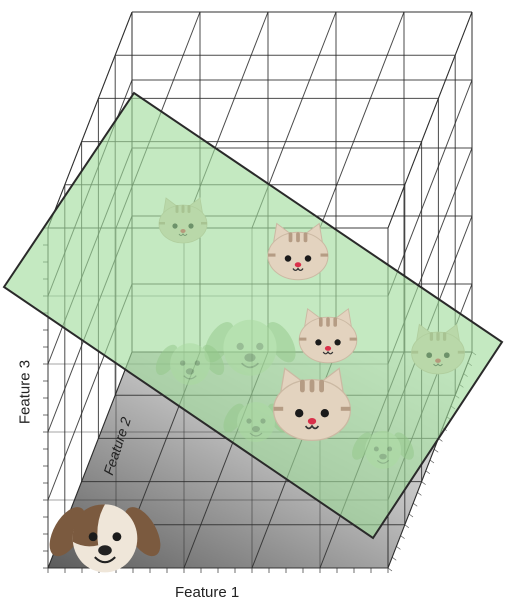  I want to click on x-axis-label: Feature 1, so click(207, 592).